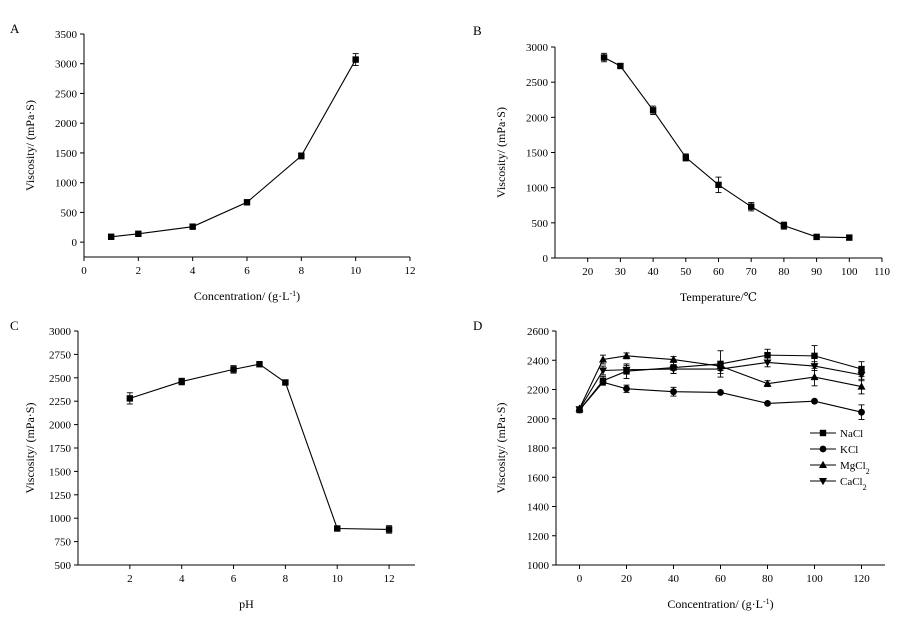 This screenshot has width=924, height=619. I want to click on panel-letter: B, so click(477, 30).